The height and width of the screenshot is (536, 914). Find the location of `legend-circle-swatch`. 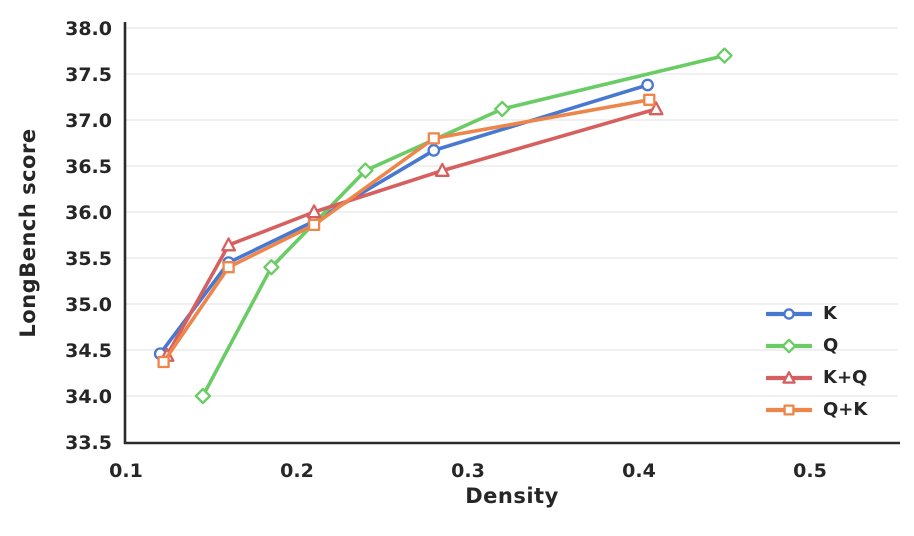

legend-circle-swatch is located at coordinates (789, 314).